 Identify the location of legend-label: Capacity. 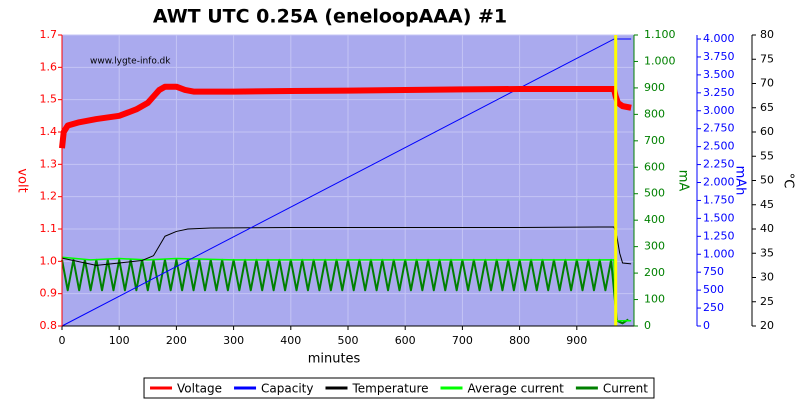
(287, 389).